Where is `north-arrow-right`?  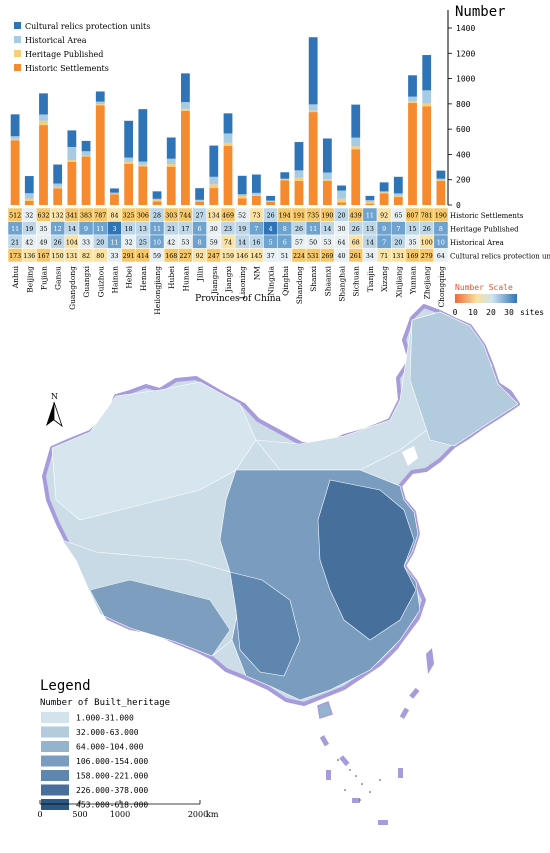 north-arrow-right is located at coordinates (58, 414).